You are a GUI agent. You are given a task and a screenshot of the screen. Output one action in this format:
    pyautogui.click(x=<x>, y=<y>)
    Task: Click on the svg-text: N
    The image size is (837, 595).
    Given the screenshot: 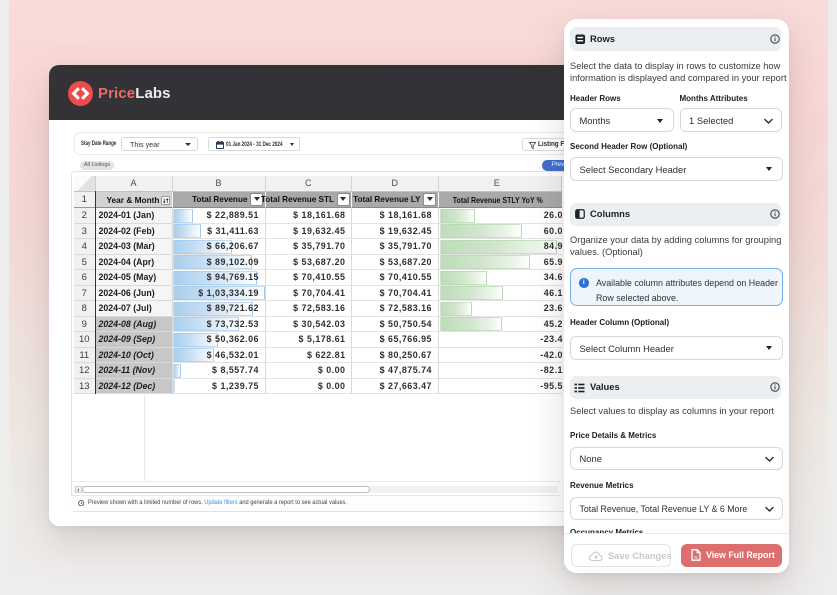 What is the action you would take?
    pyautogui.click(x=695, y=557)
    